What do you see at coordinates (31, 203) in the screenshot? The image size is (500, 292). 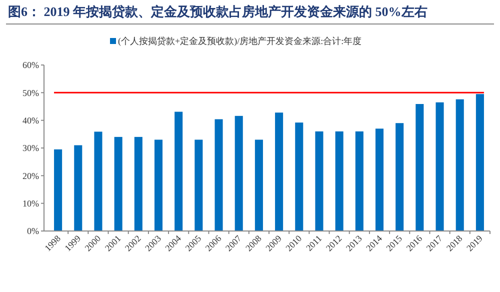 I see `y-tick-label: 10%` at bounding box center [31, 203].